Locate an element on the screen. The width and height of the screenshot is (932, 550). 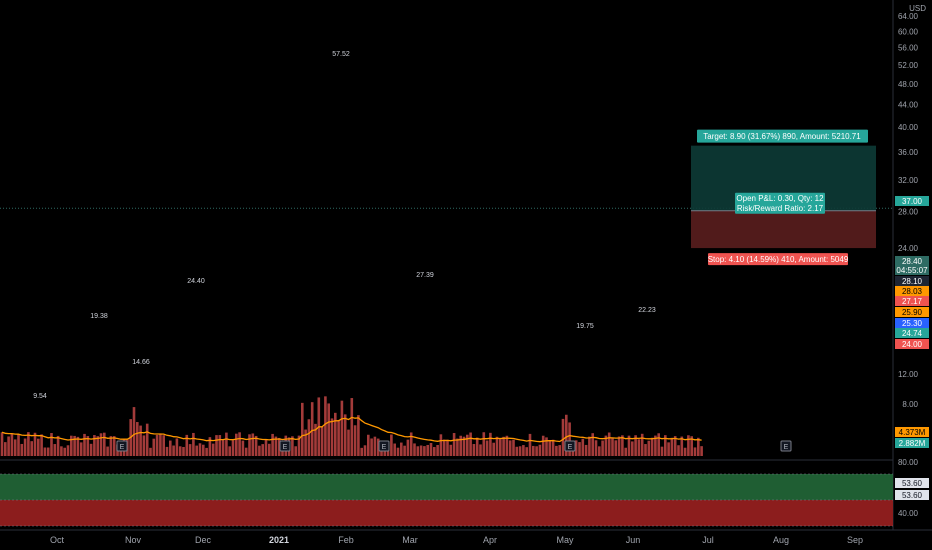
price-badge: 25.30 is located at coordinates (912, 323).